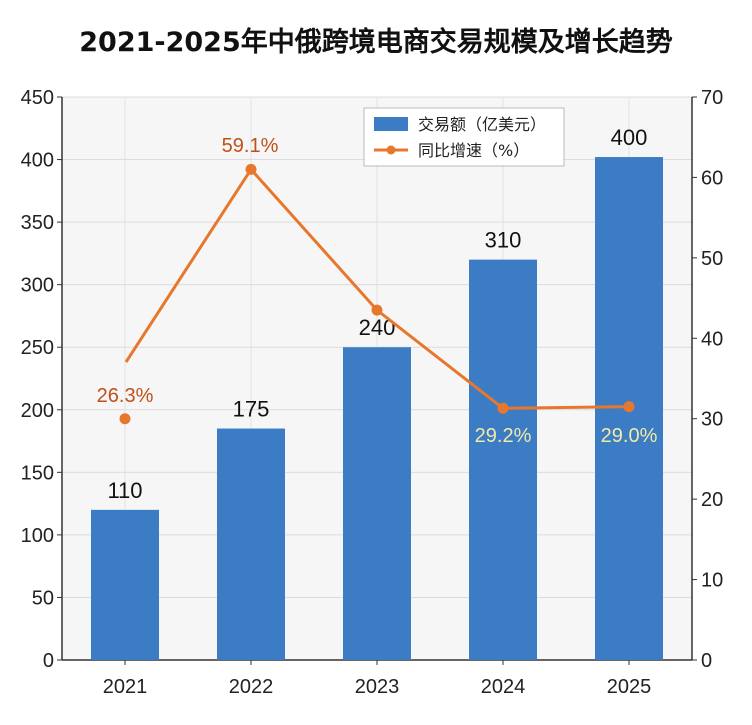  Describe the element at coordinates (37, 286) in the screenshot. I see `y-left-tick-label: 300` at that location.